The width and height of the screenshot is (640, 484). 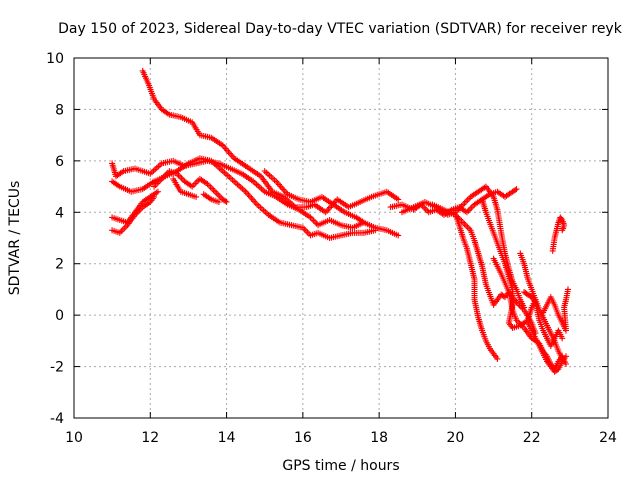 What do you see at coordinates (340, 466) in the screenshot?
I see `x-axis-label: GPS time / hours` at bounding box center [340, 466].